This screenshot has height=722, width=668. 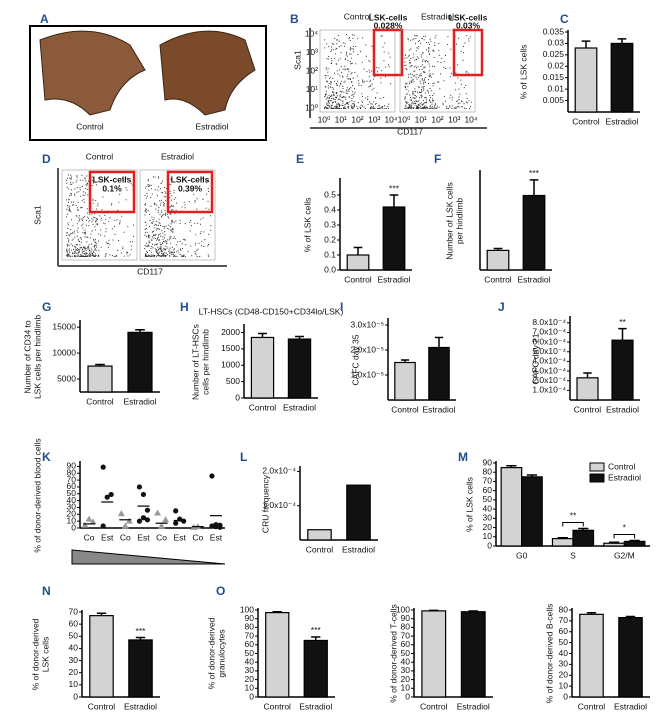 I want to click on gate, so click(x=388, y=52).